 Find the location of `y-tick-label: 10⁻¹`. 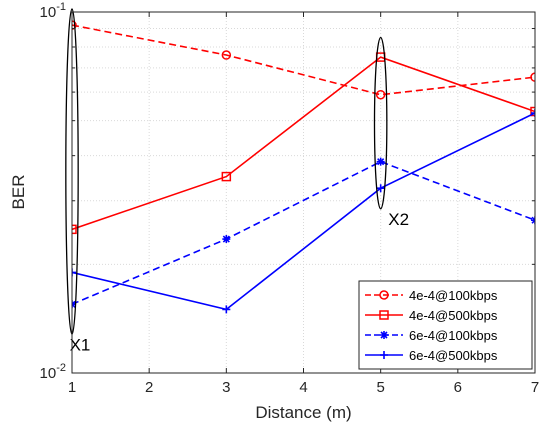

y-tick-label: 10⁻¹ is located at coordinates (53, 11).